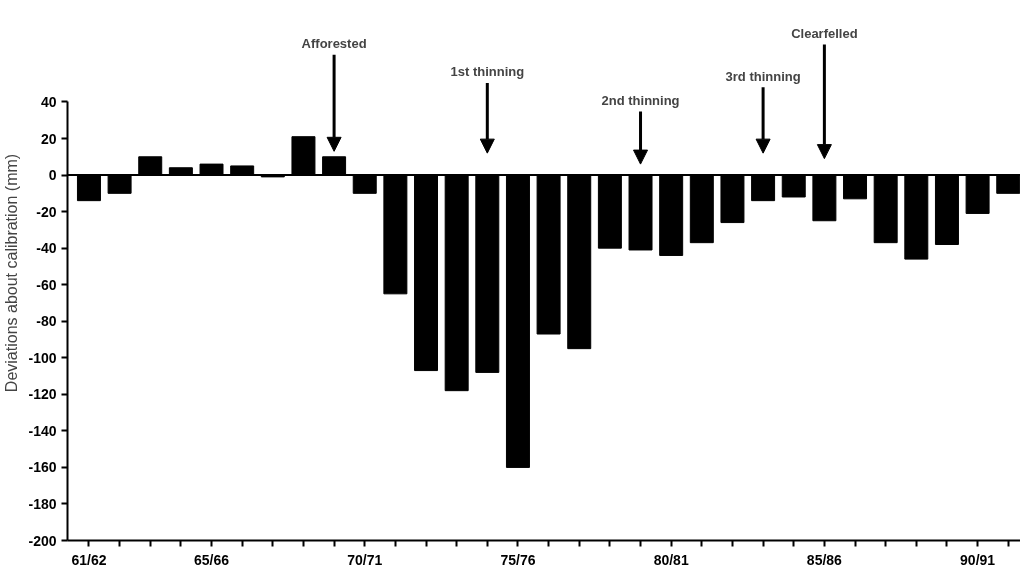  I want to click on x-tick-label: 85/86, so click(824, 559).